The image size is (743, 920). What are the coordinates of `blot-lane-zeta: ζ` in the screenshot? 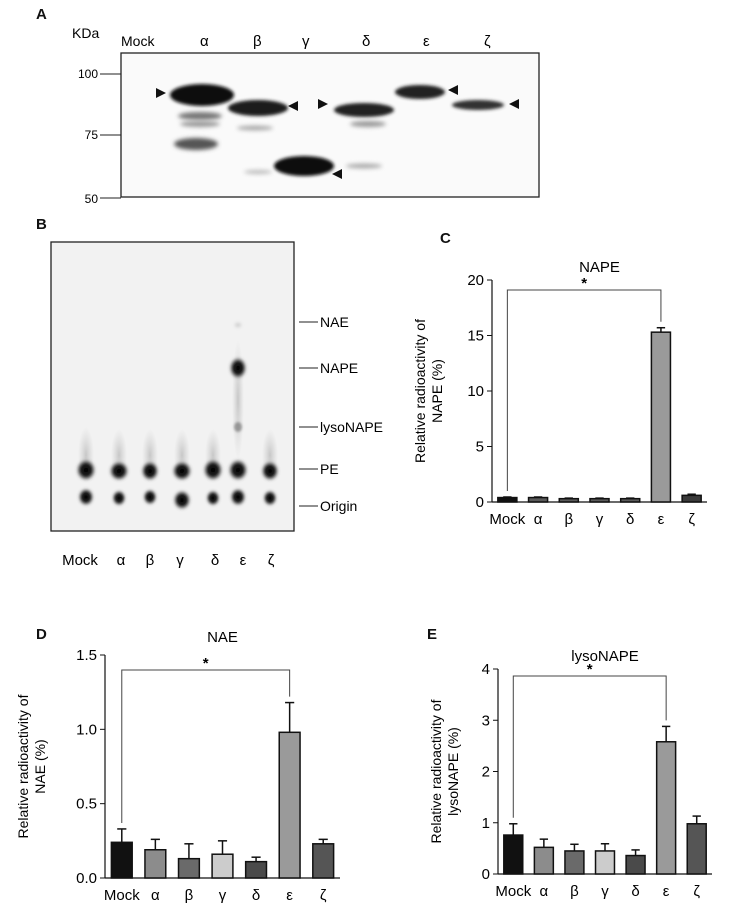 It's located at (487, 41).